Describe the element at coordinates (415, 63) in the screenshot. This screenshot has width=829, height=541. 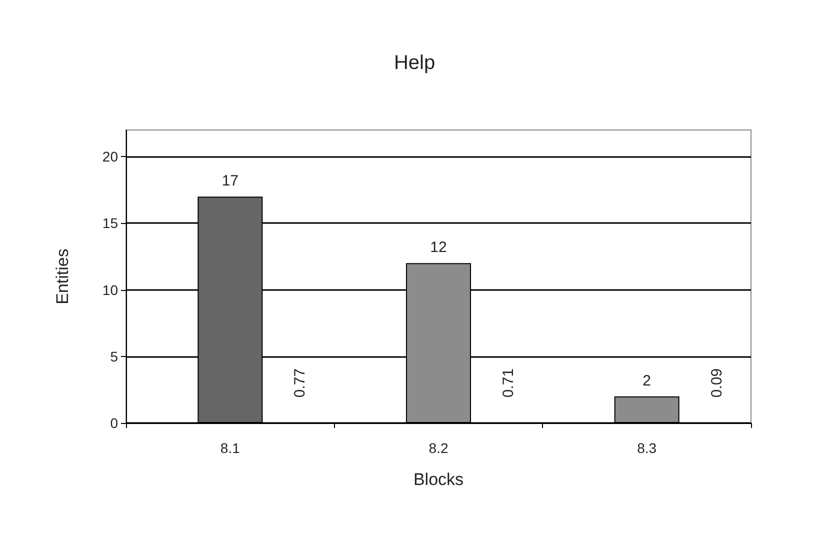
I see `chart-title: Help` at that location.